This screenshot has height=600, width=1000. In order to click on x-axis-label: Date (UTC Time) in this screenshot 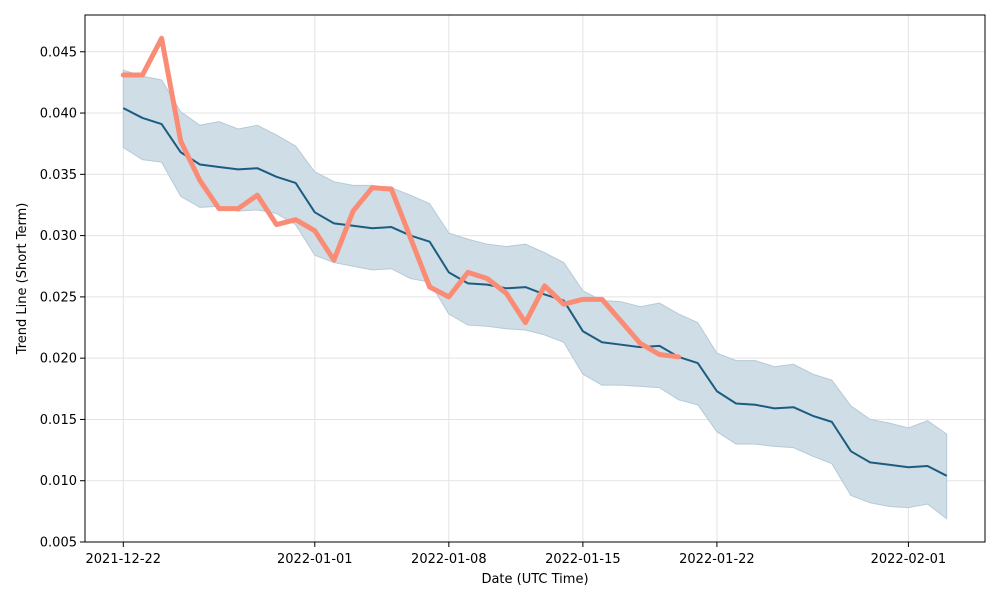, I will do `click(534, 579)`.